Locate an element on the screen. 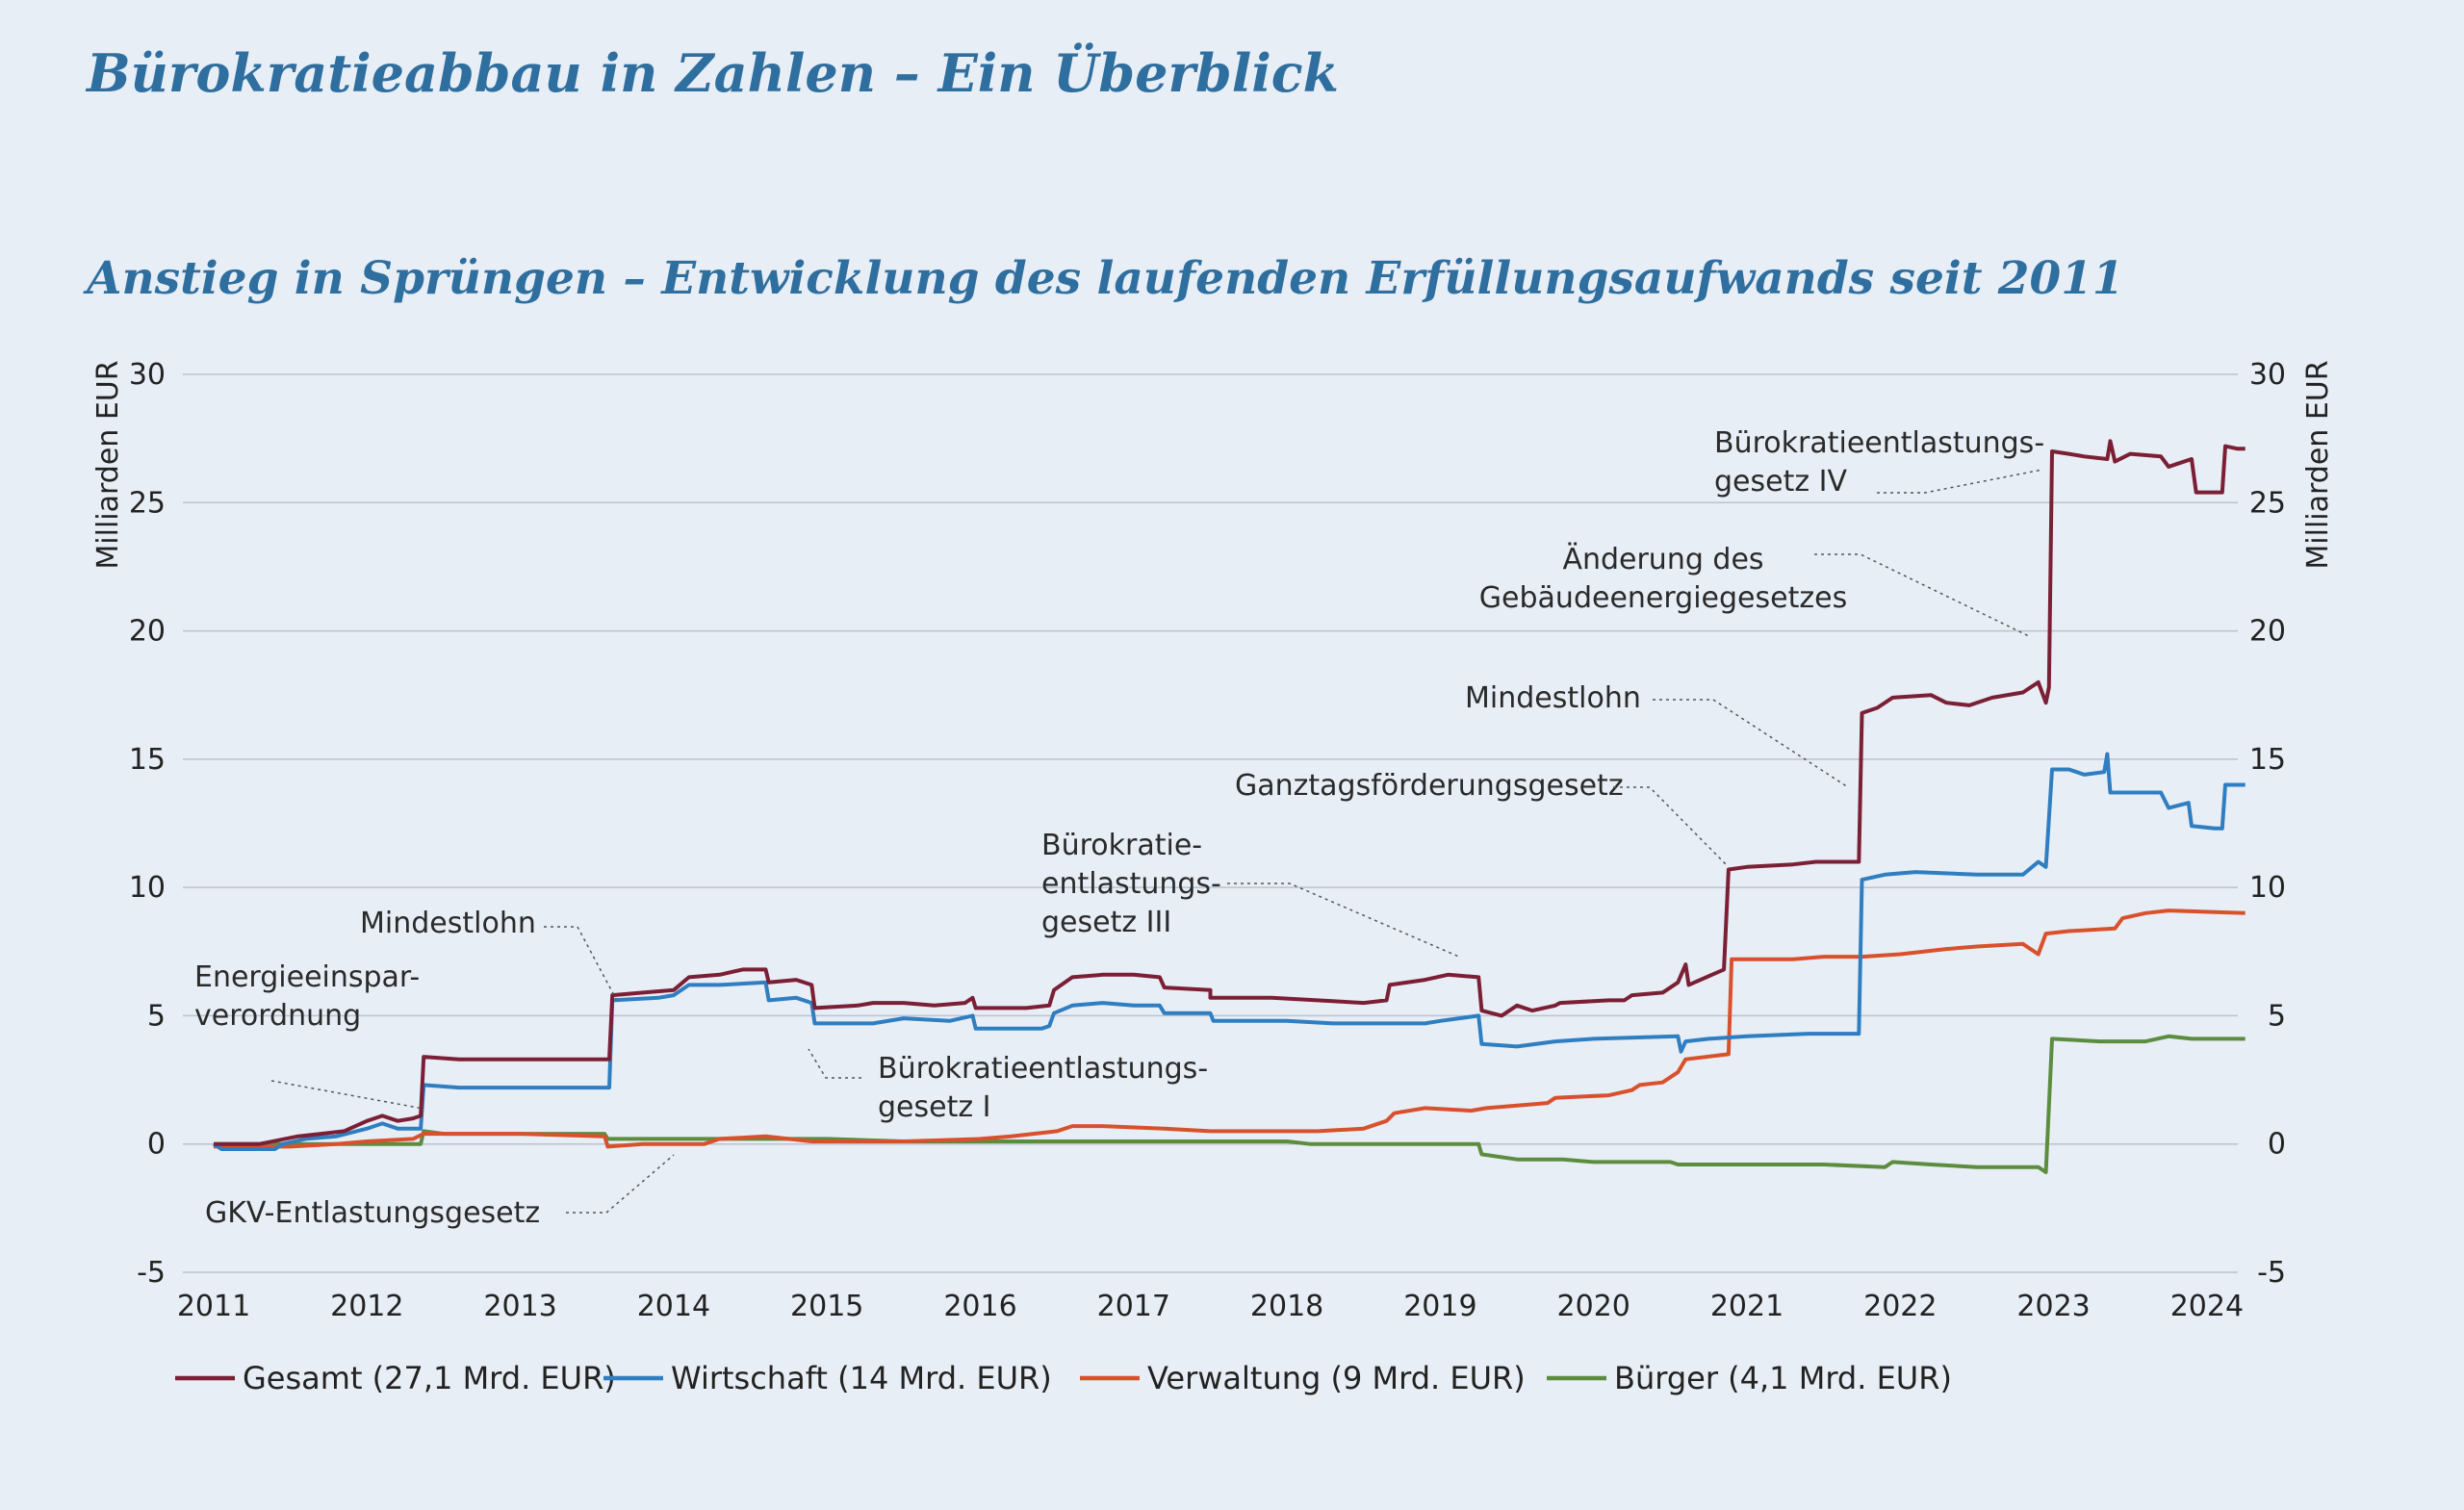  annotation-label: Bürokratieentlastungs-gesetz IV is located at coordinates (1879, 462).